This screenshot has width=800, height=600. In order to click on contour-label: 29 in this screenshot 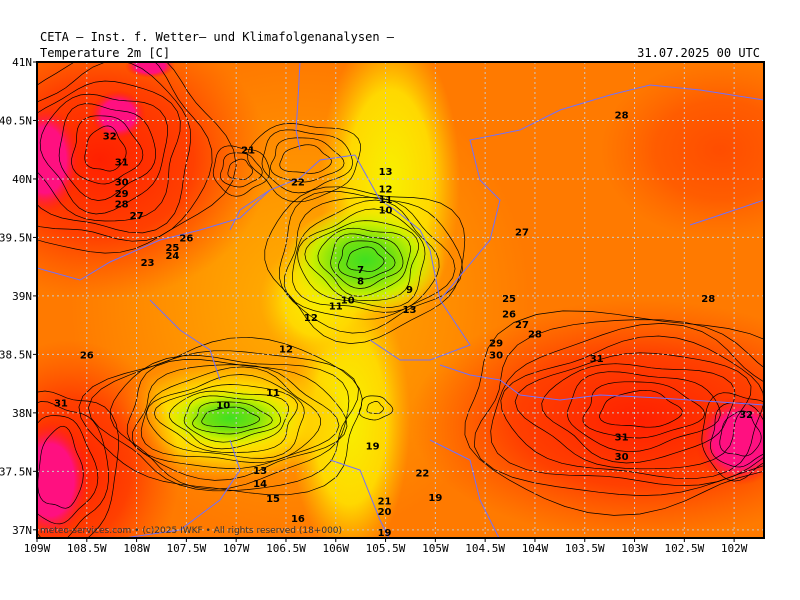, I will do `click(496, 344)`.